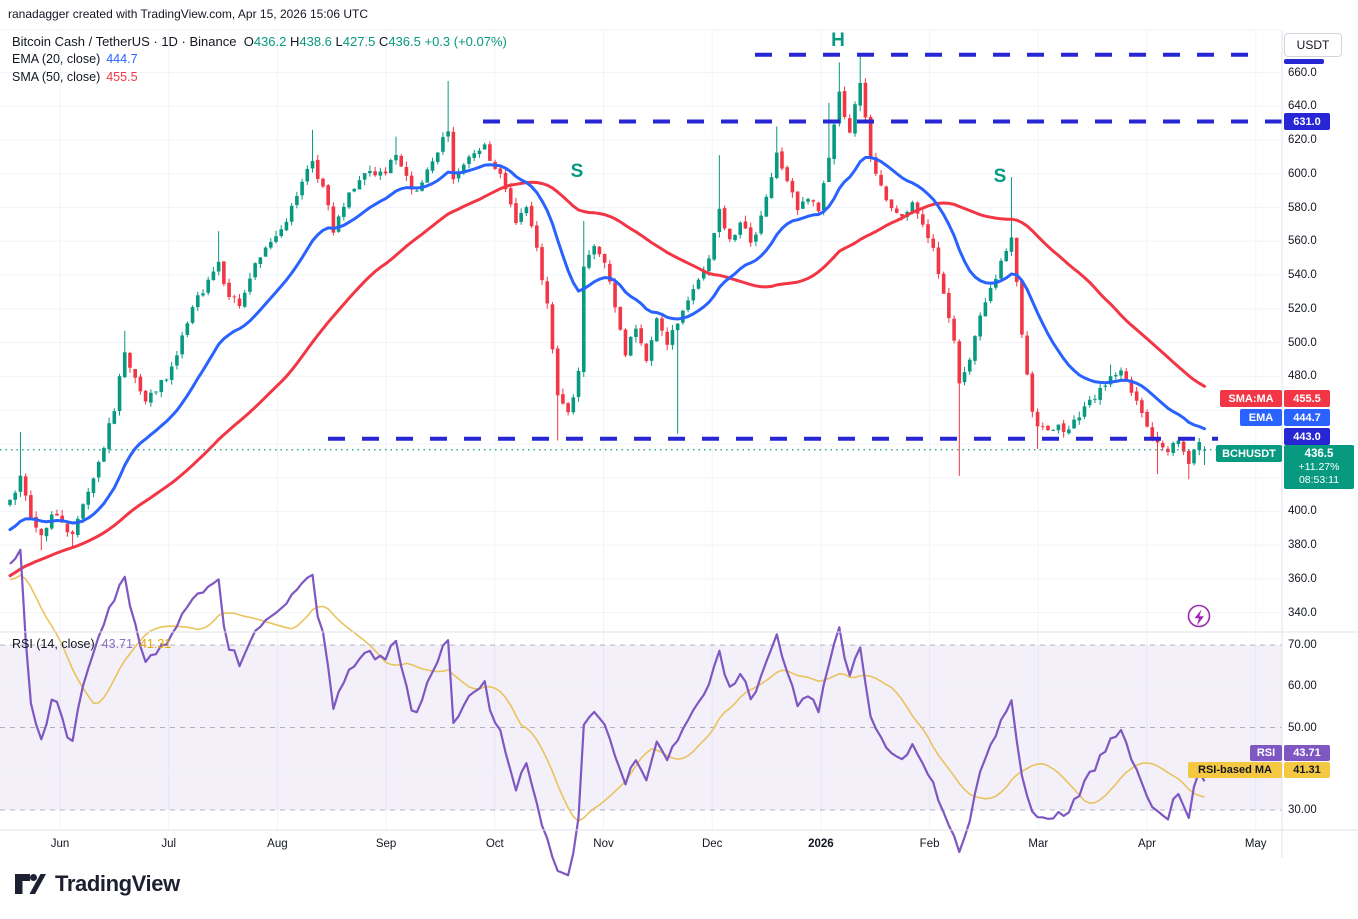 The image size is (1358, 919). What do you see at coordinates (1147, 844) in the screenshot?
I see `time-axis-label-apr: Apr` at bounding box center [1147, 844].